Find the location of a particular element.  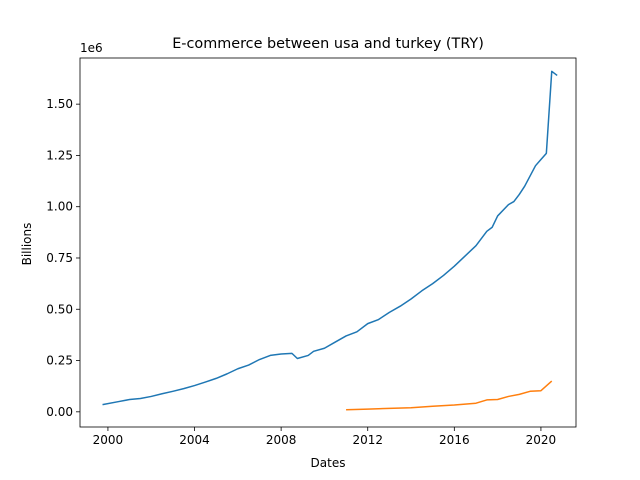

y-tick-label: 1.00 is located at coordinates (59, 207).